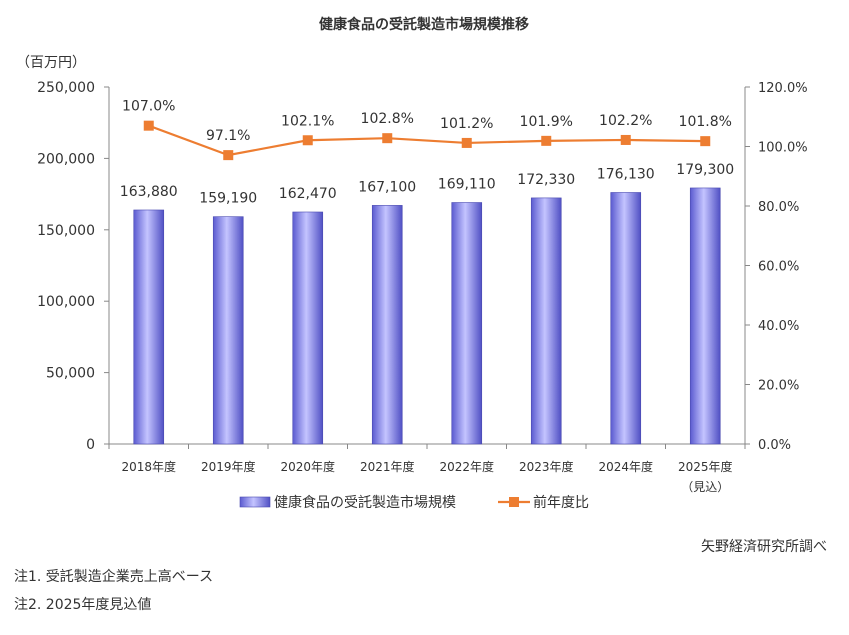 Image resolution: width=849 pixels, height=635 pixels. I want to click on source-credit: 矢野経済研究所調べ, so click(764, 547).